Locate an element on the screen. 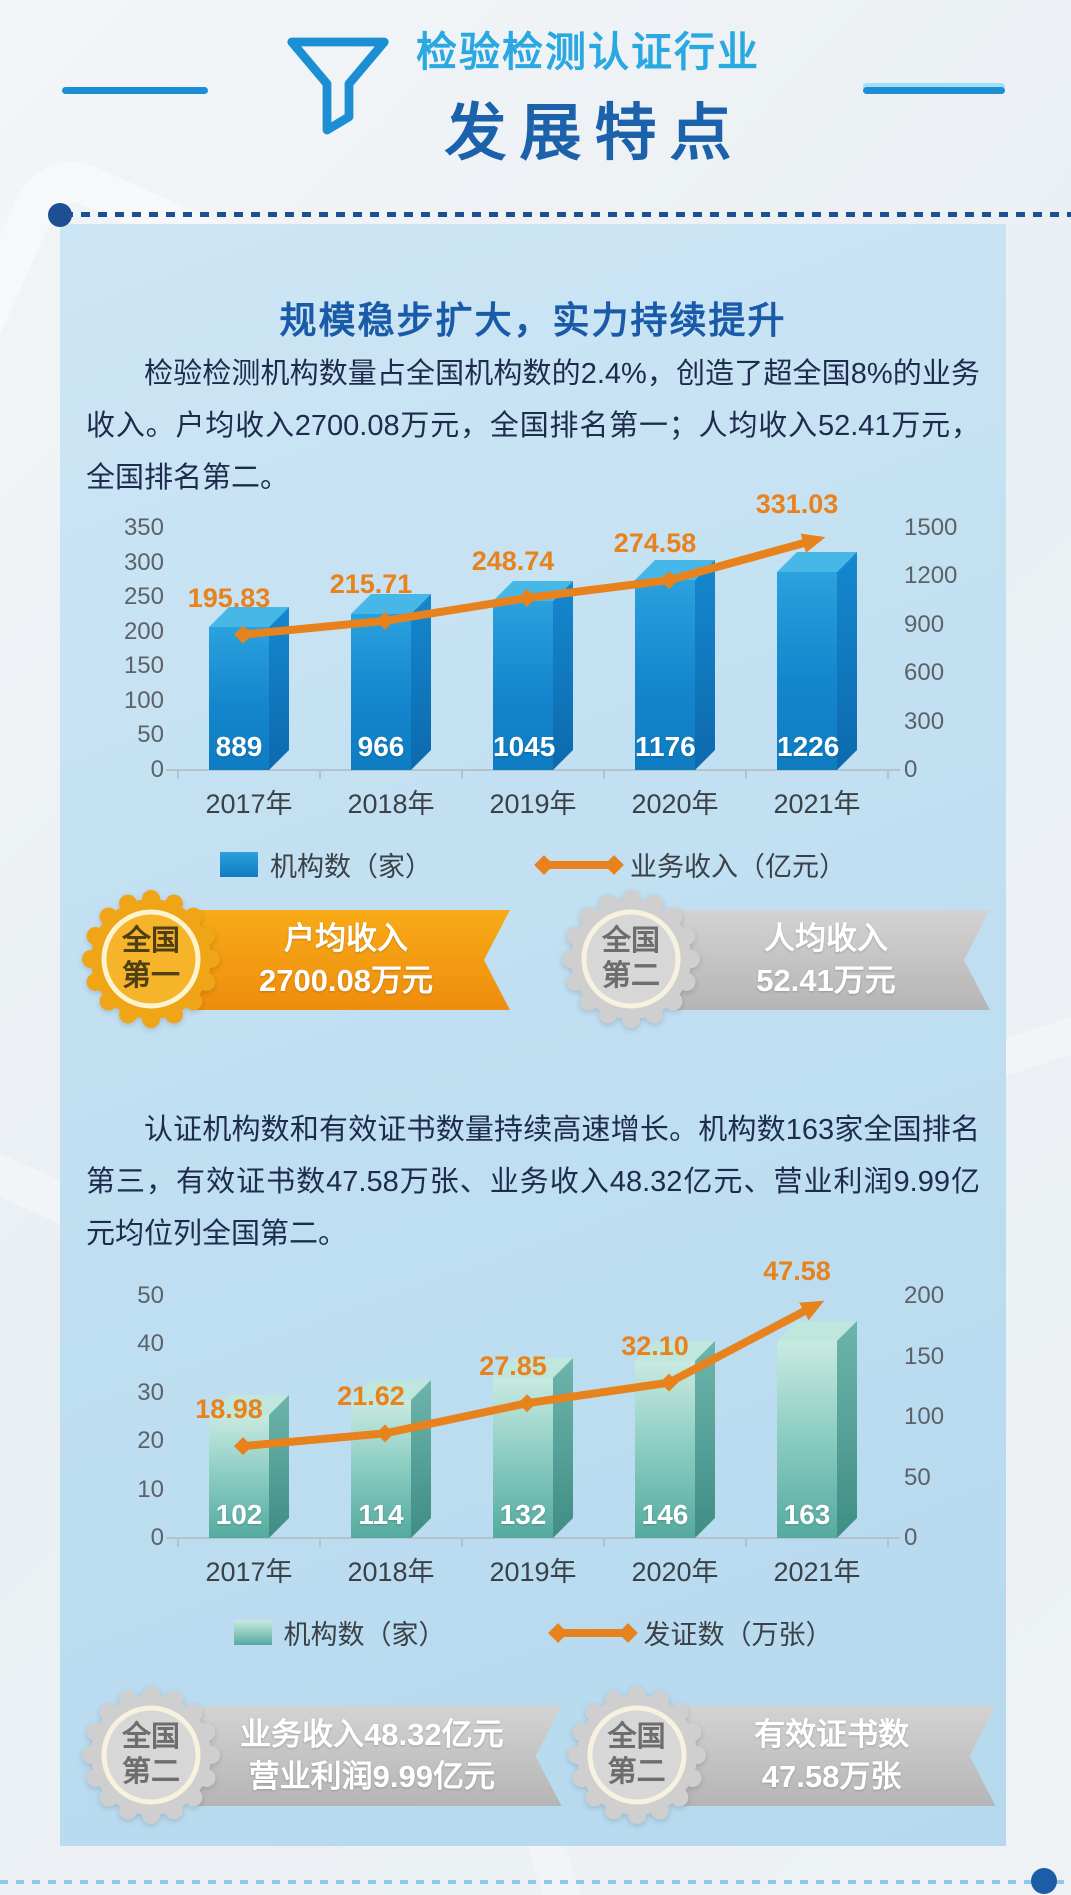 The width and height of the screenshot is (1071, 1895). right-axis-tick-label: 50 is located at coordinates (917, 1477).